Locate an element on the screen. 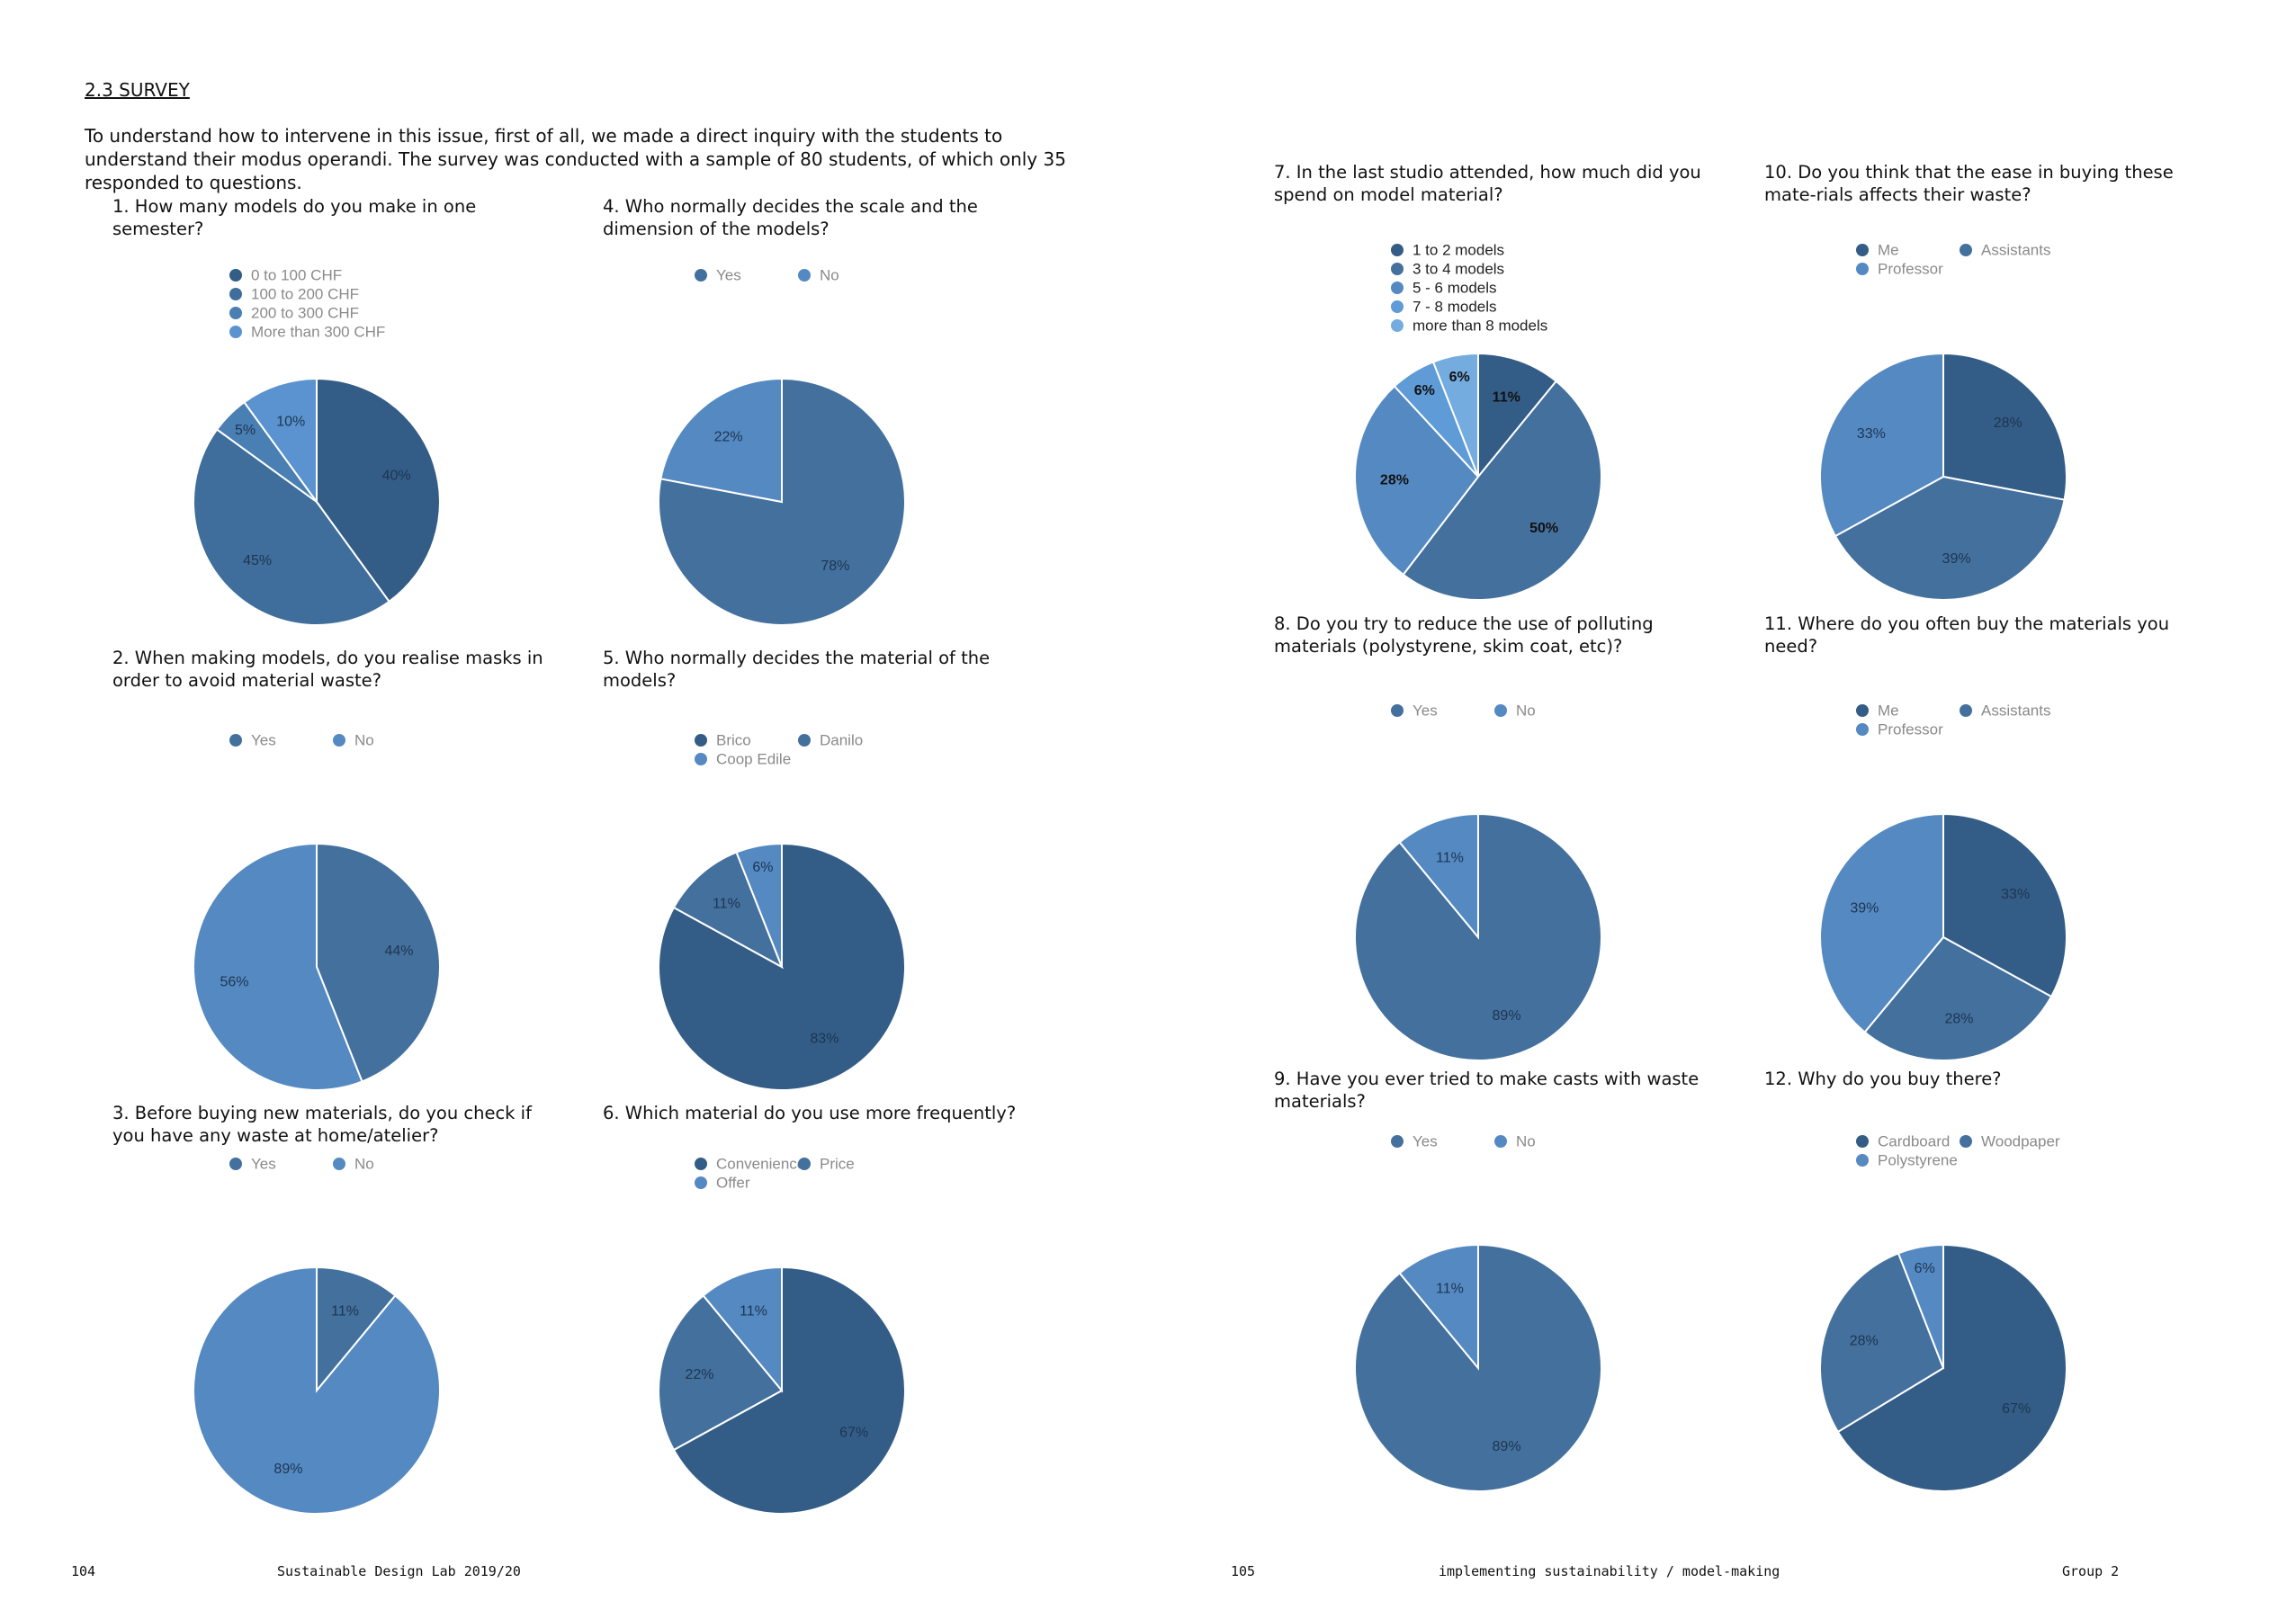 This screenshot has height=1610, width=2296. legend-label: 0 to 100 CHF is located at coordinates (296, 274).